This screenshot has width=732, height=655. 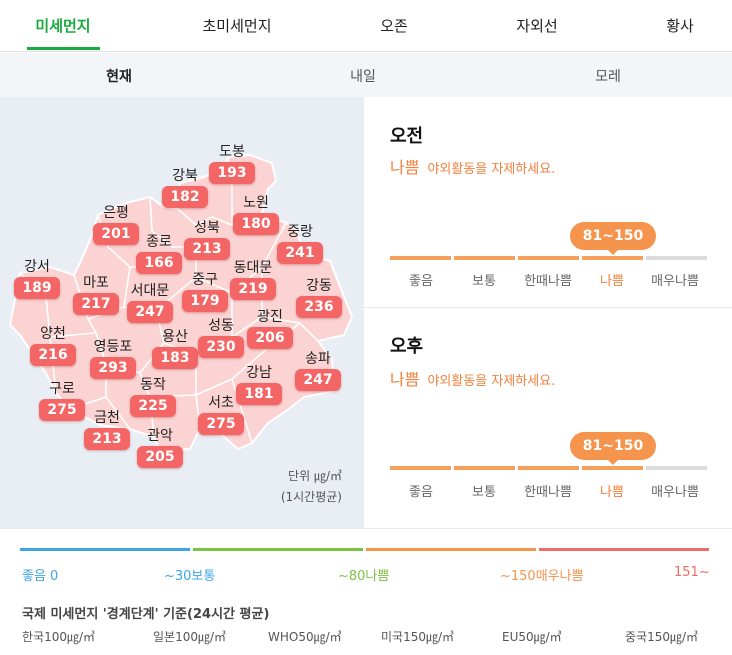 What do you see at coordinates (116, 225) in the screenshot?
I see `district-eunpyeong: 은평 201` at bounding box center [116, 225].